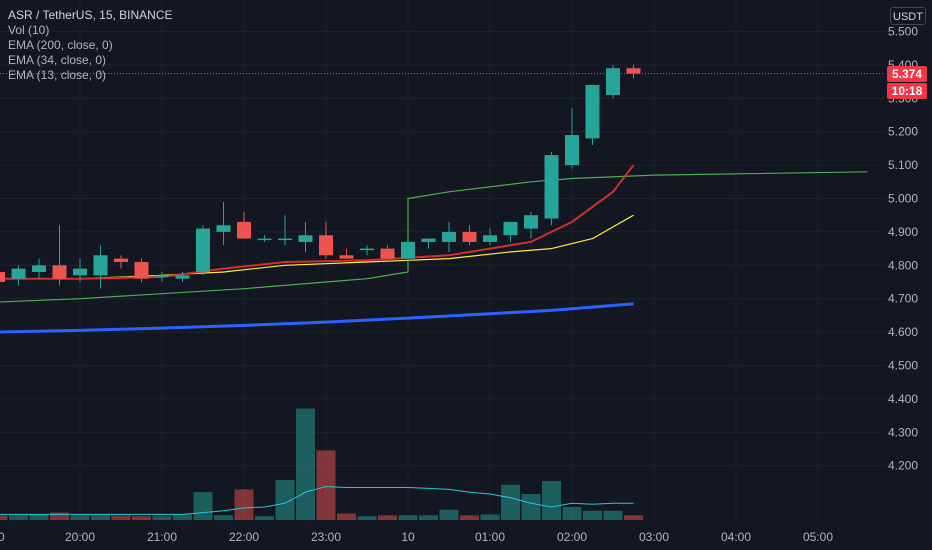  I want to click on price-tick-label: 4.700, so click(903, 299).